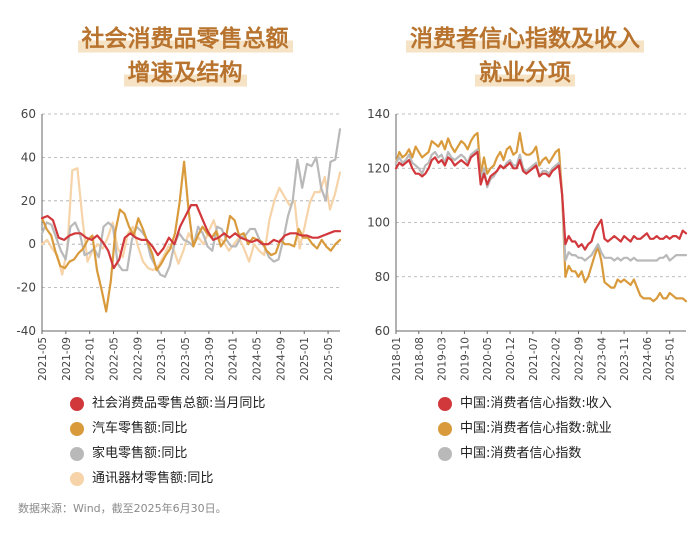 The width and height of the screenshot is (700, 545). Describe the element at coordinates (536, 403) in the screenshot. I see `legend-label: 中国:消费者信心指数:收入` at that location.